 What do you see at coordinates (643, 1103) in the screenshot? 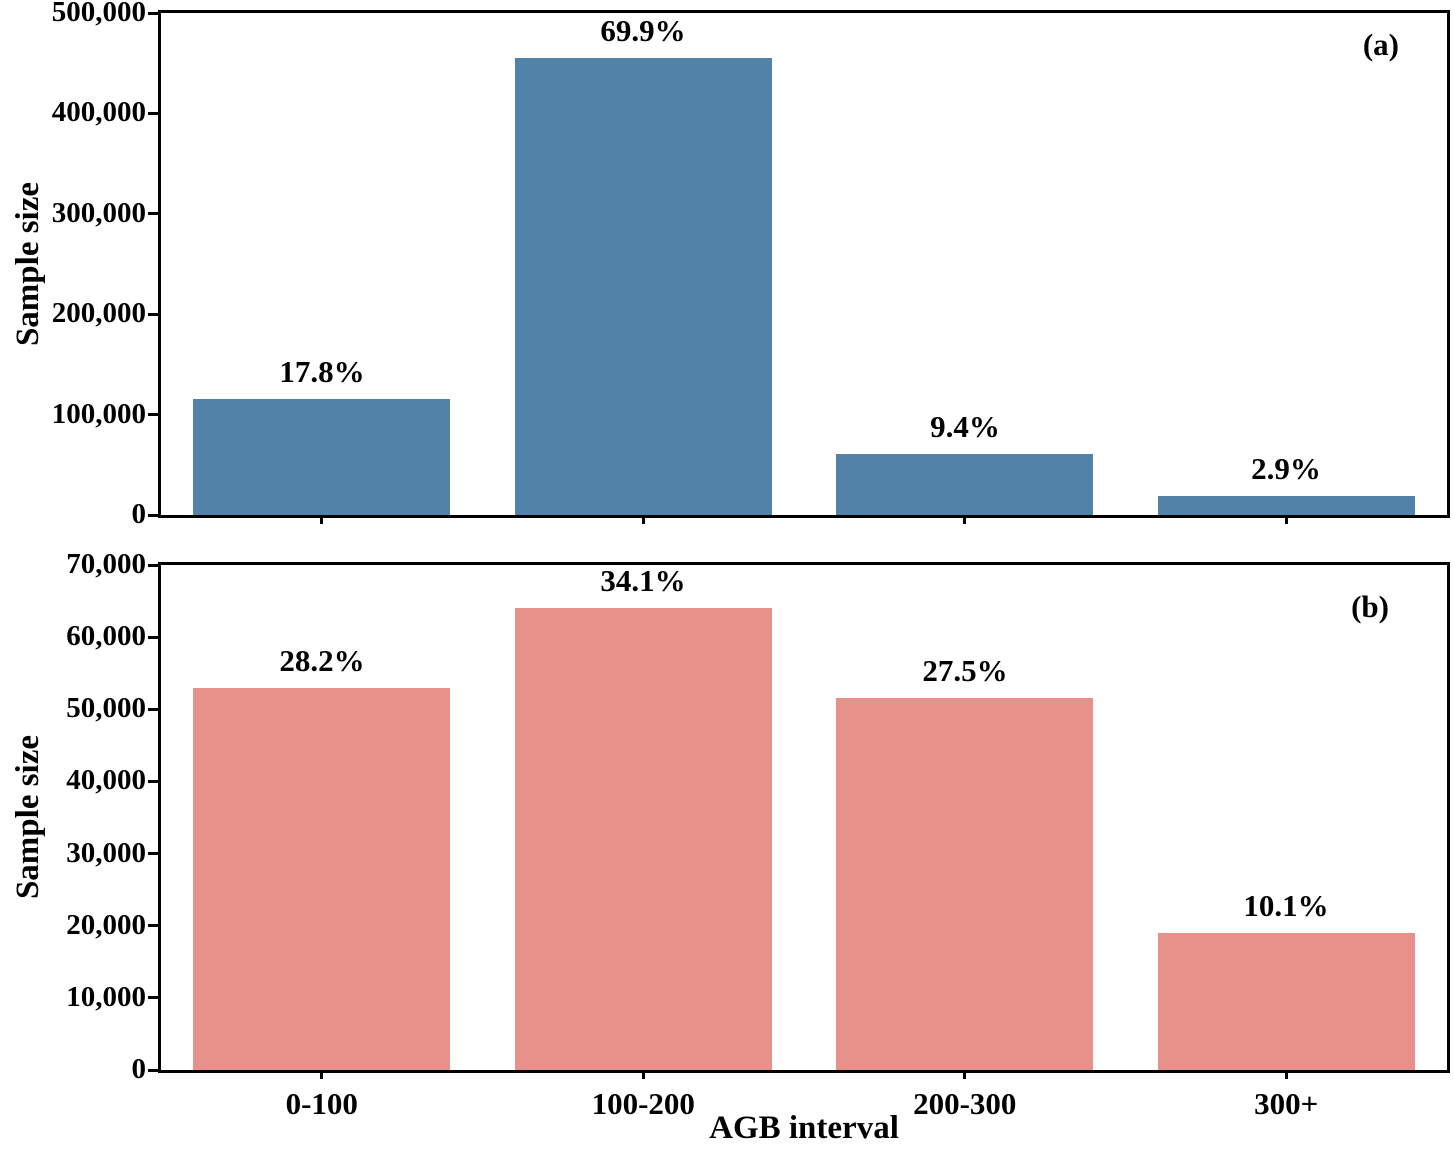
I see `x-tick-label: 100-200` at bounding box center [643, 1103].